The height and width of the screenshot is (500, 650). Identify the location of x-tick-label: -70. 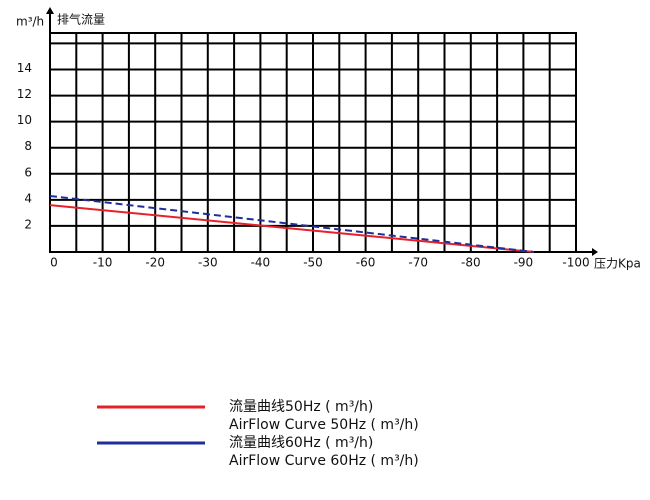
(418, 263).